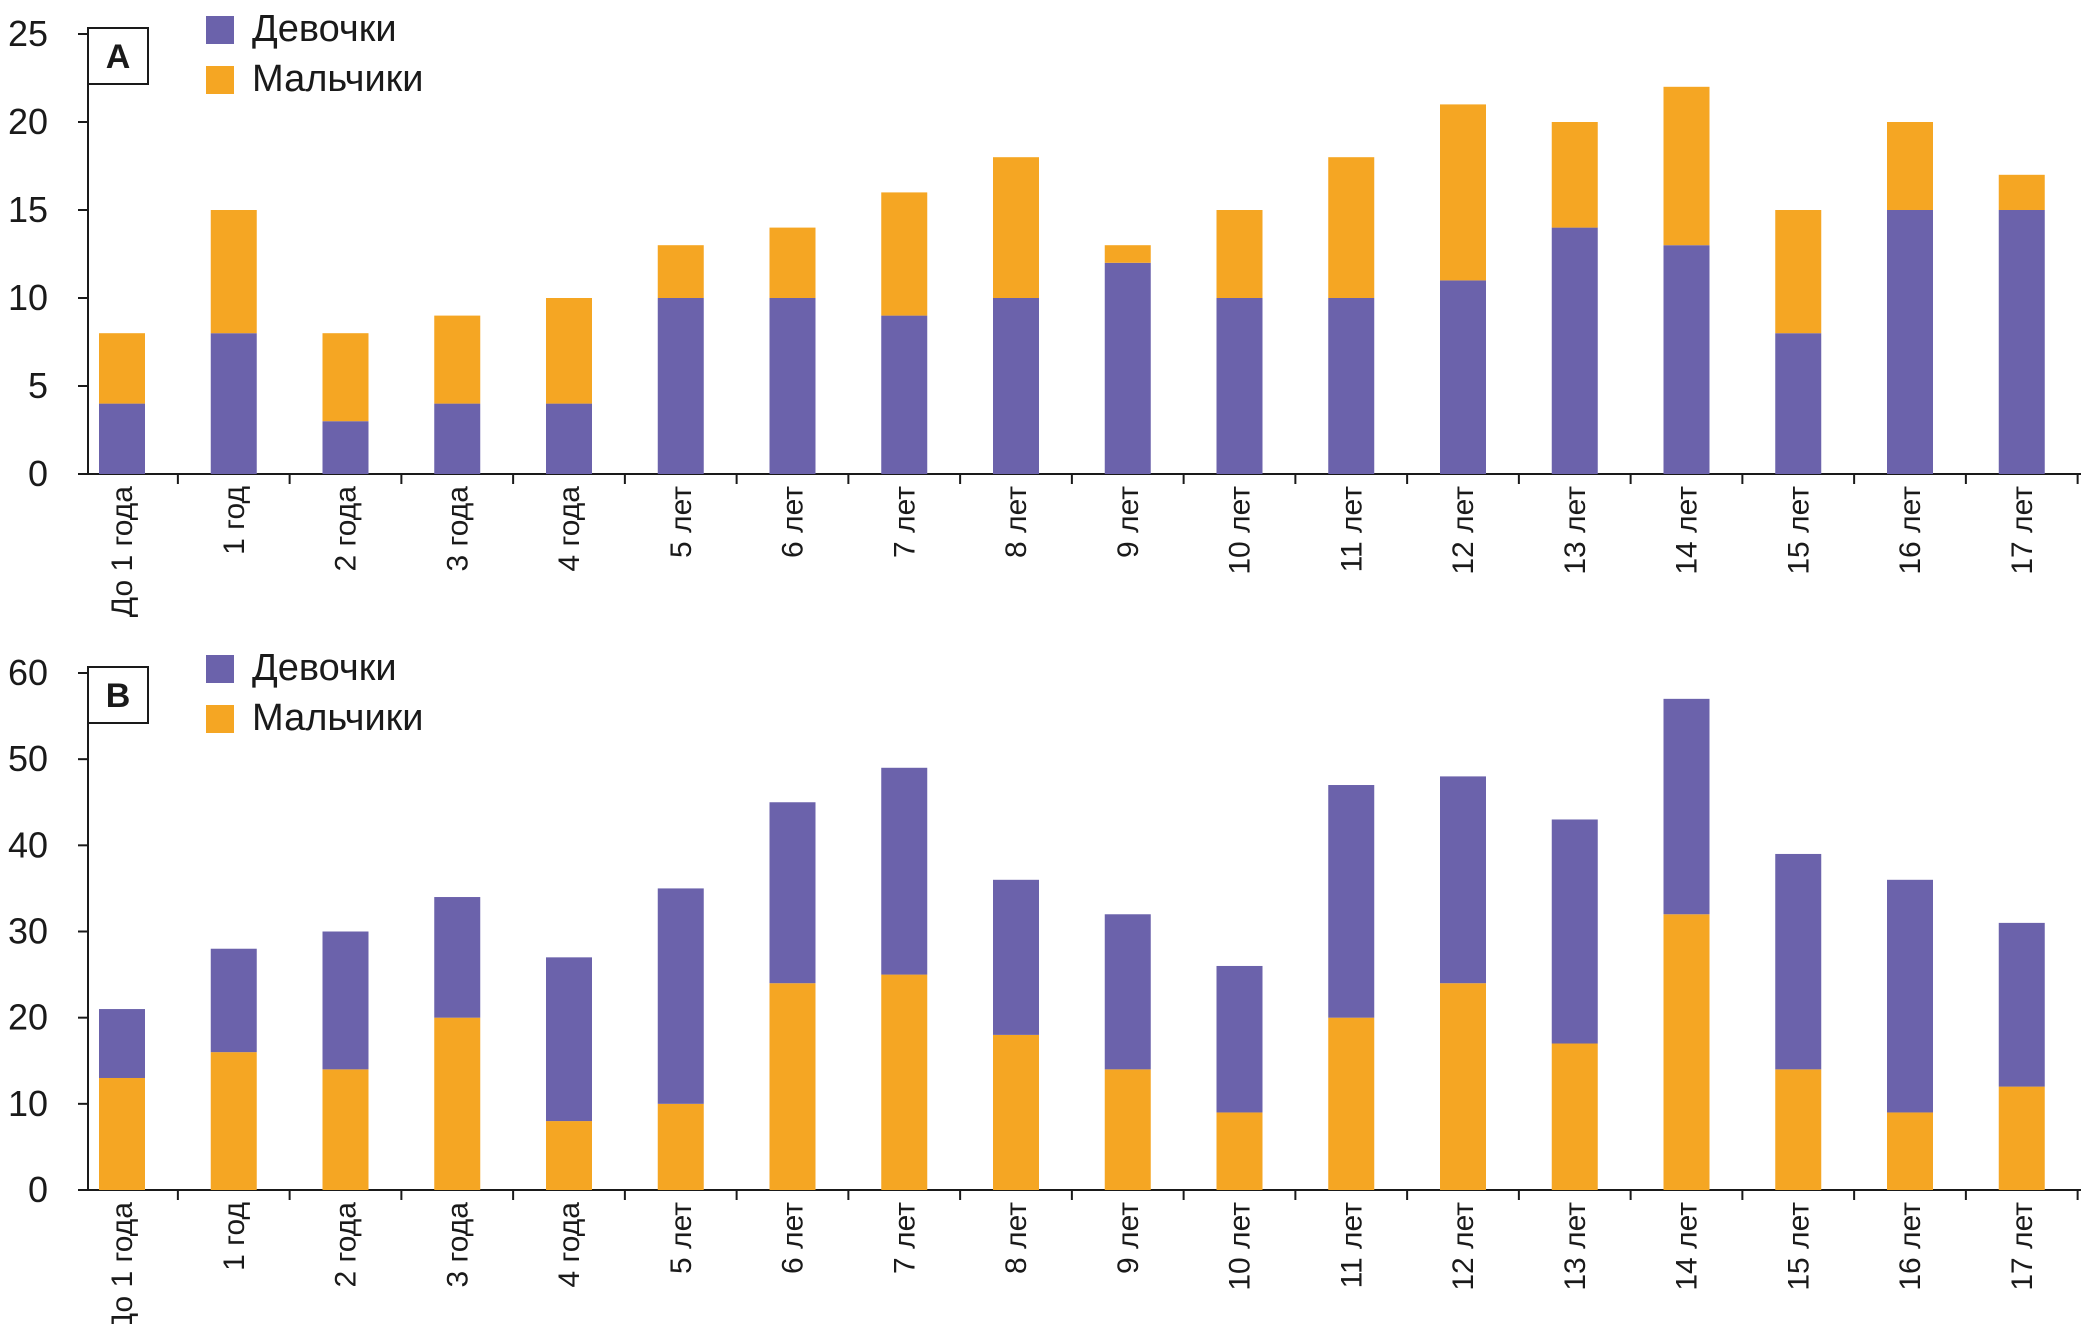 The width and height of the screenshot is (2081, 1329). Describe the element at coordinates (569, 529) in the screenshot. I see `x-tick-label: 4 года` at that location.